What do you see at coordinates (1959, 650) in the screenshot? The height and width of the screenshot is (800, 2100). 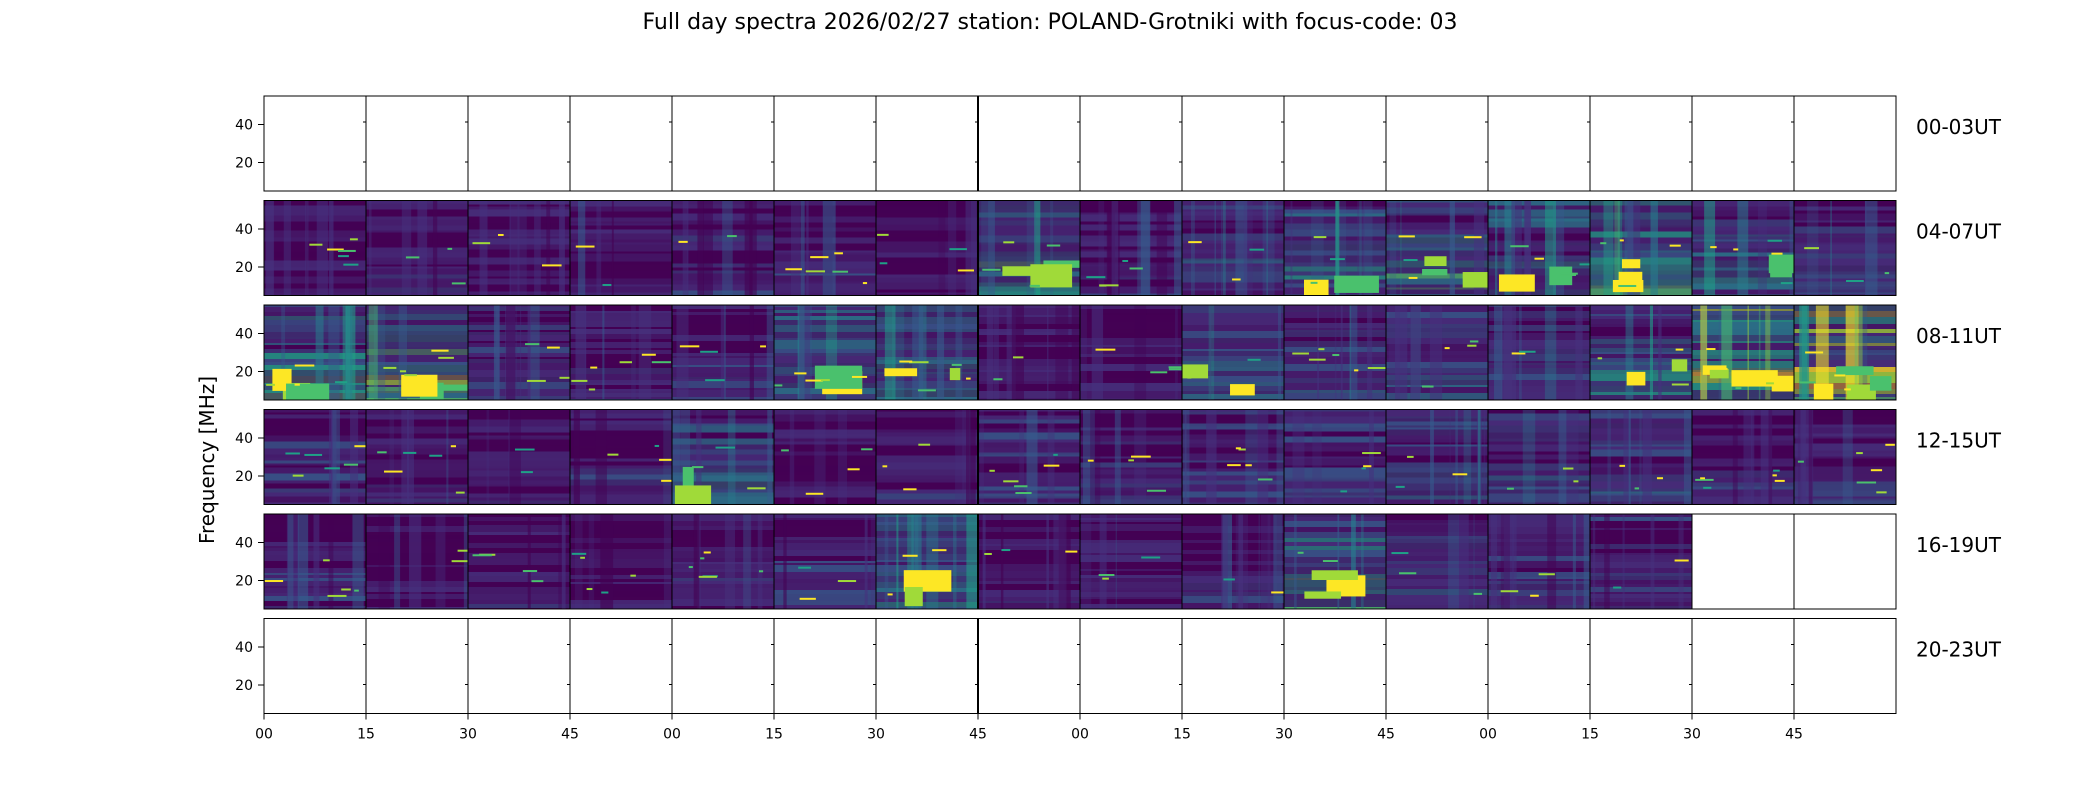 I see `row-label: 20-23UT` at bounding box center [1959, 650].